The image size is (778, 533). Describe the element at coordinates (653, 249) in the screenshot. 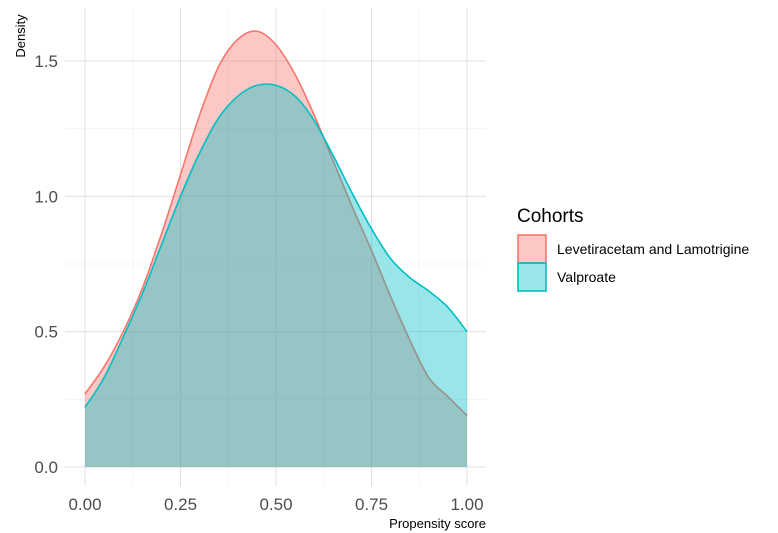

I see `legend-label-series-1: Levetiracetam and Lamotrigine` at that location.